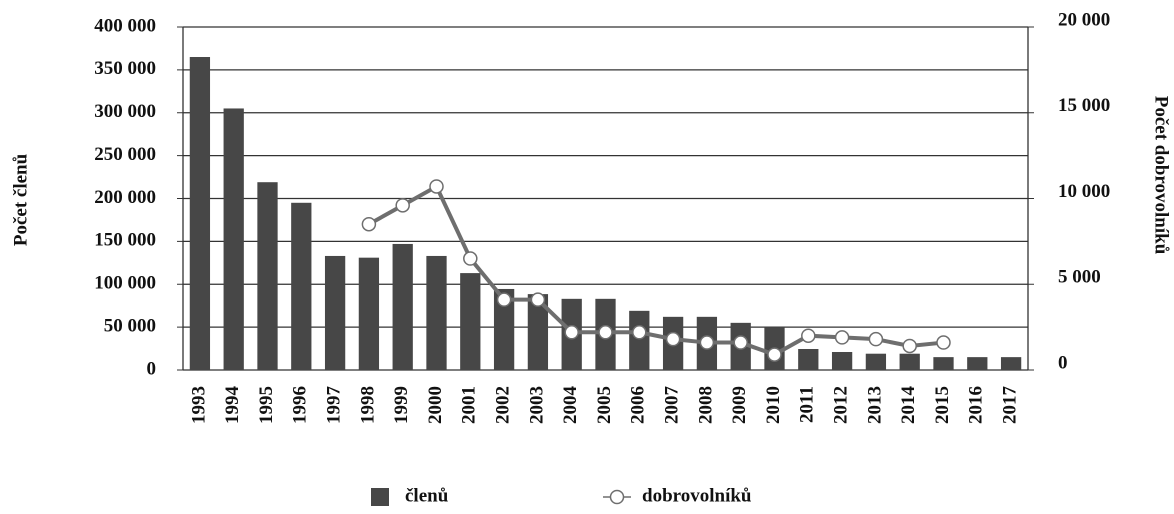  Describe the element at coordinates (380, 497) in the screenshot. I see `legend-swatch` at that location.